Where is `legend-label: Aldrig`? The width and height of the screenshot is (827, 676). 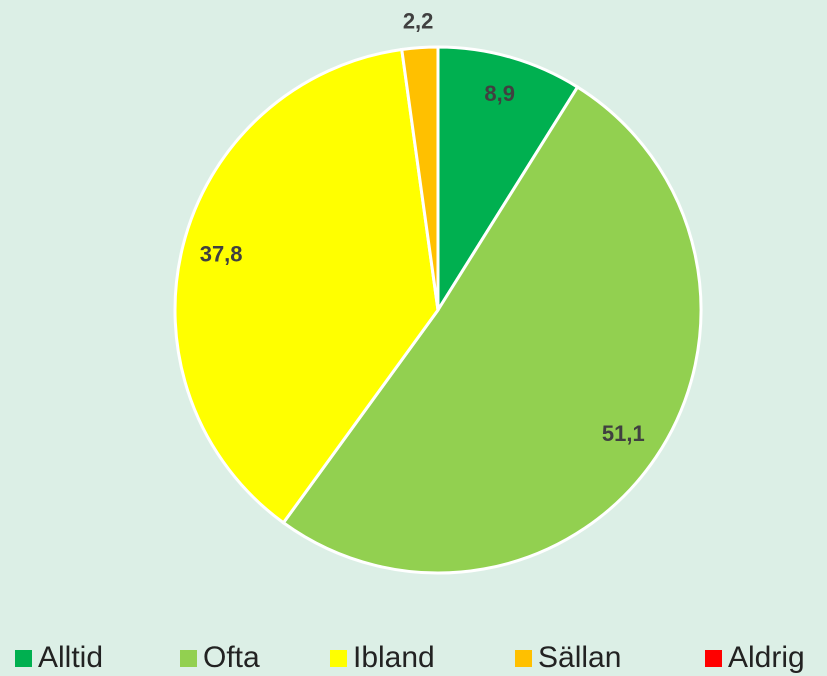 legend-label: Aldrig is located at coordinates (766, 657).